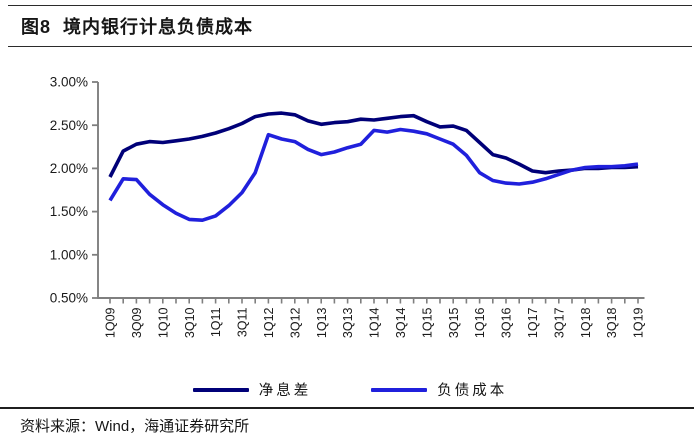 The image size is (700, 443). What do you see at coordinates (190, 322) in the screenshot?
I see `x-tick-label: 3Q10` at bounding box center [190, 322].